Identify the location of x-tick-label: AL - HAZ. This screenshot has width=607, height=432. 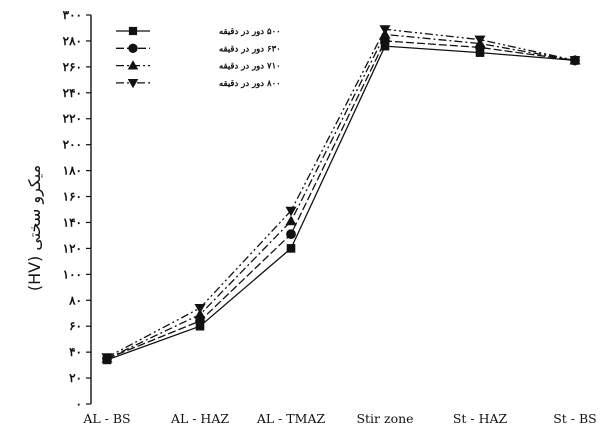
(199, 418).